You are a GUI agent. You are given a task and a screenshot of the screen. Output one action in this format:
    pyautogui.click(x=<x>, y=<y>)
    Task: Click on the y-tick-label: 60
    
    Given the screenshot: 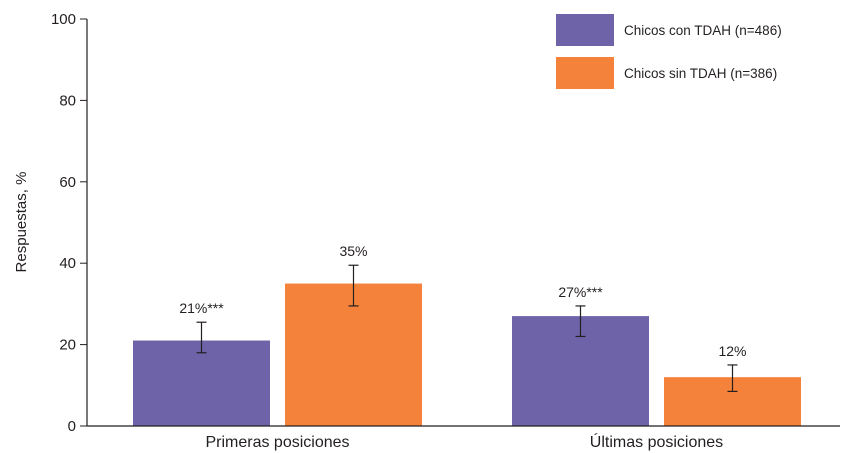 What is the action you would take?
    pyautogui.click(x=67, y=182)
    